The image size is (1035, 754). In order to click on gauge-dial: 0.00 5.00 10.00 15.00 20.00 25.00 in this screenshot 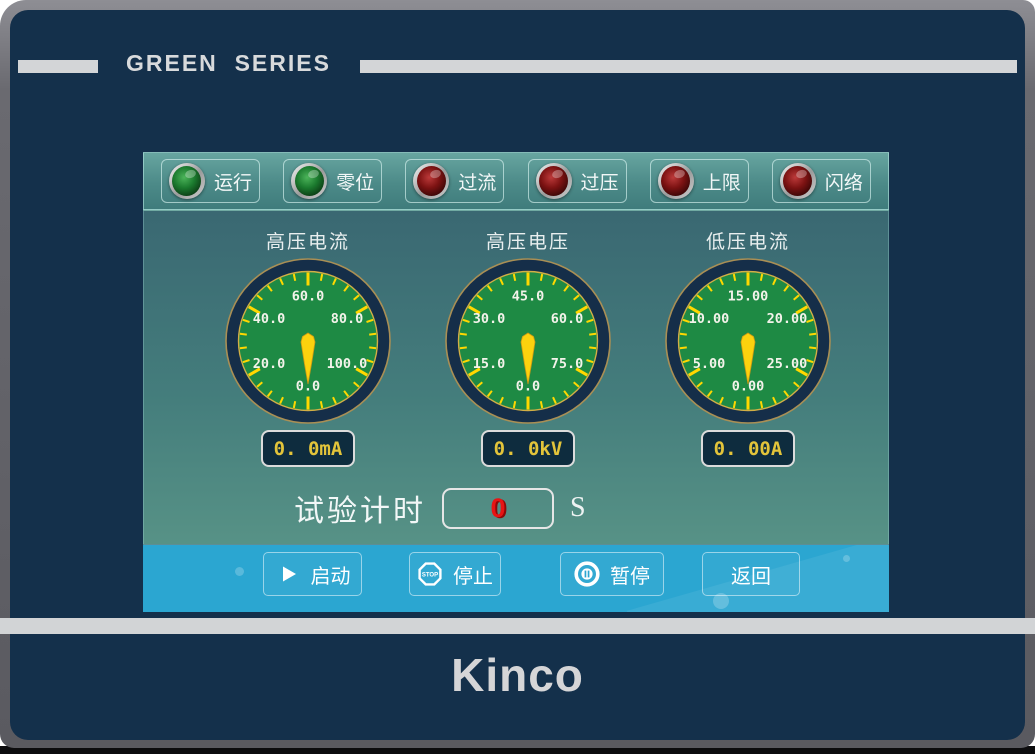, I will do `click(748, 341)`.